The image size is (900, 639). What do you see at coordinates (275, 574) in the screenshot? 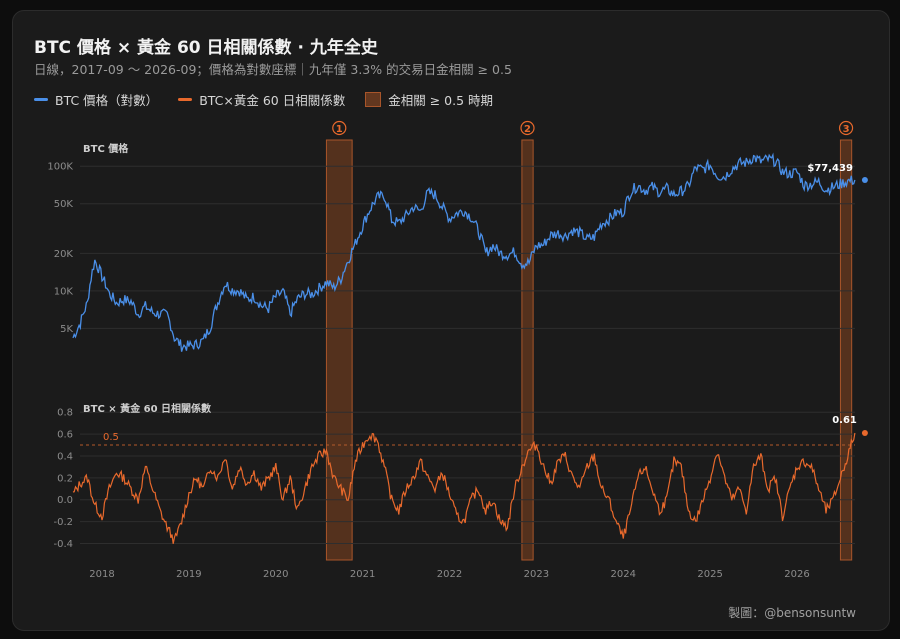
I see `x-tick-label: 2020` at bounding box center [275, 574].